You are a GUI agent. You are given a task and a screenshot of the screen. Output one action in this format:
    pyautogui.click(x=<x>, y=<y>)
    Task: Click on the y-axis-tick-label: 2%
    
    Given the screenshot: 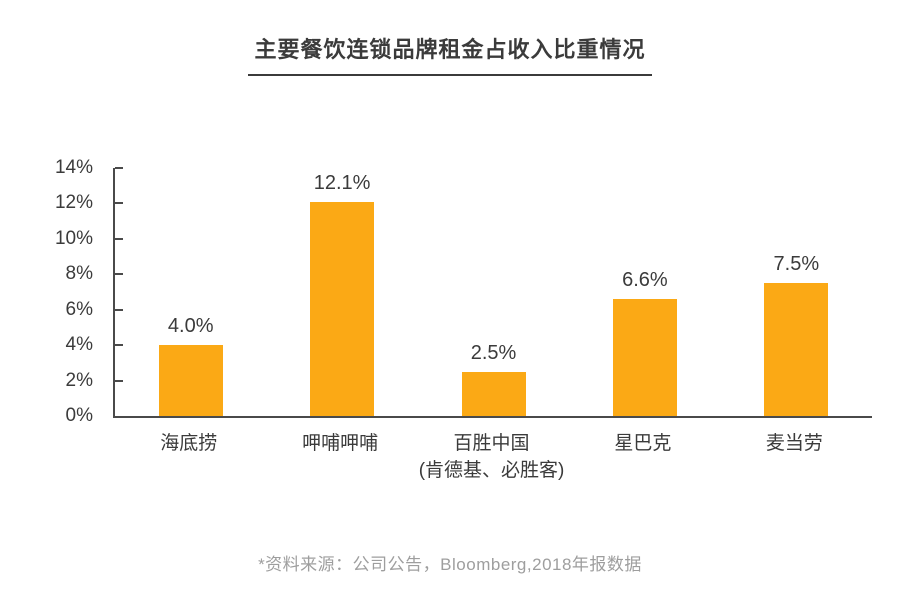 What is the action you would take?
    pyautogui.click(x=79, y=380)
    